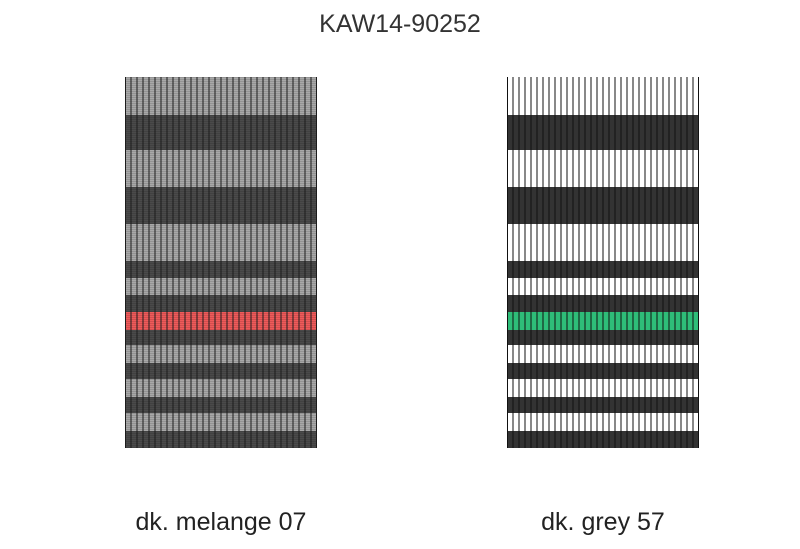 The image size is (800, 549). I want to click on swatch-title: KAW14-90252, so click(400, 24).